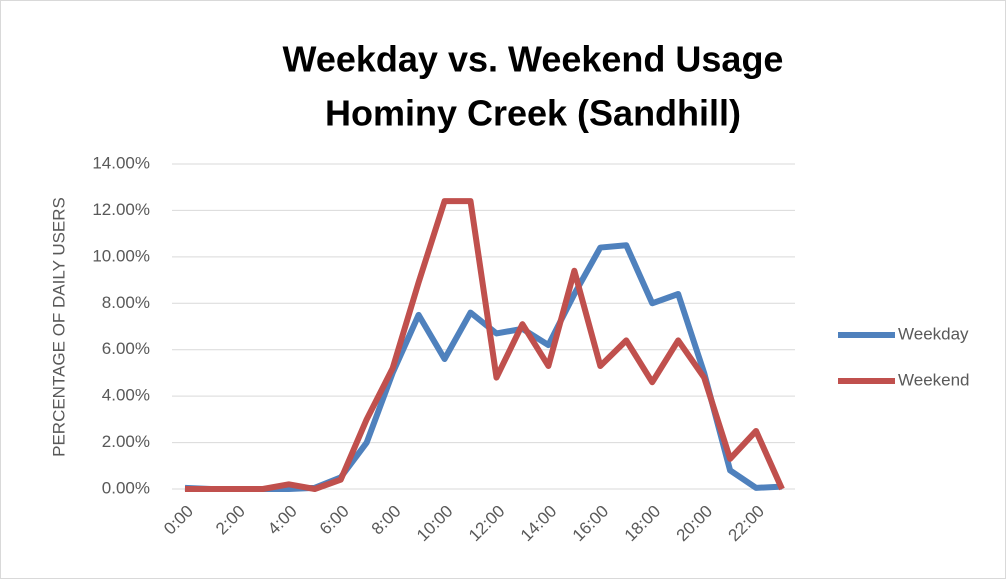  Describe the element at coordinates (934, 379) in the screenshot. I see `legend-label: Weekend` at that location.